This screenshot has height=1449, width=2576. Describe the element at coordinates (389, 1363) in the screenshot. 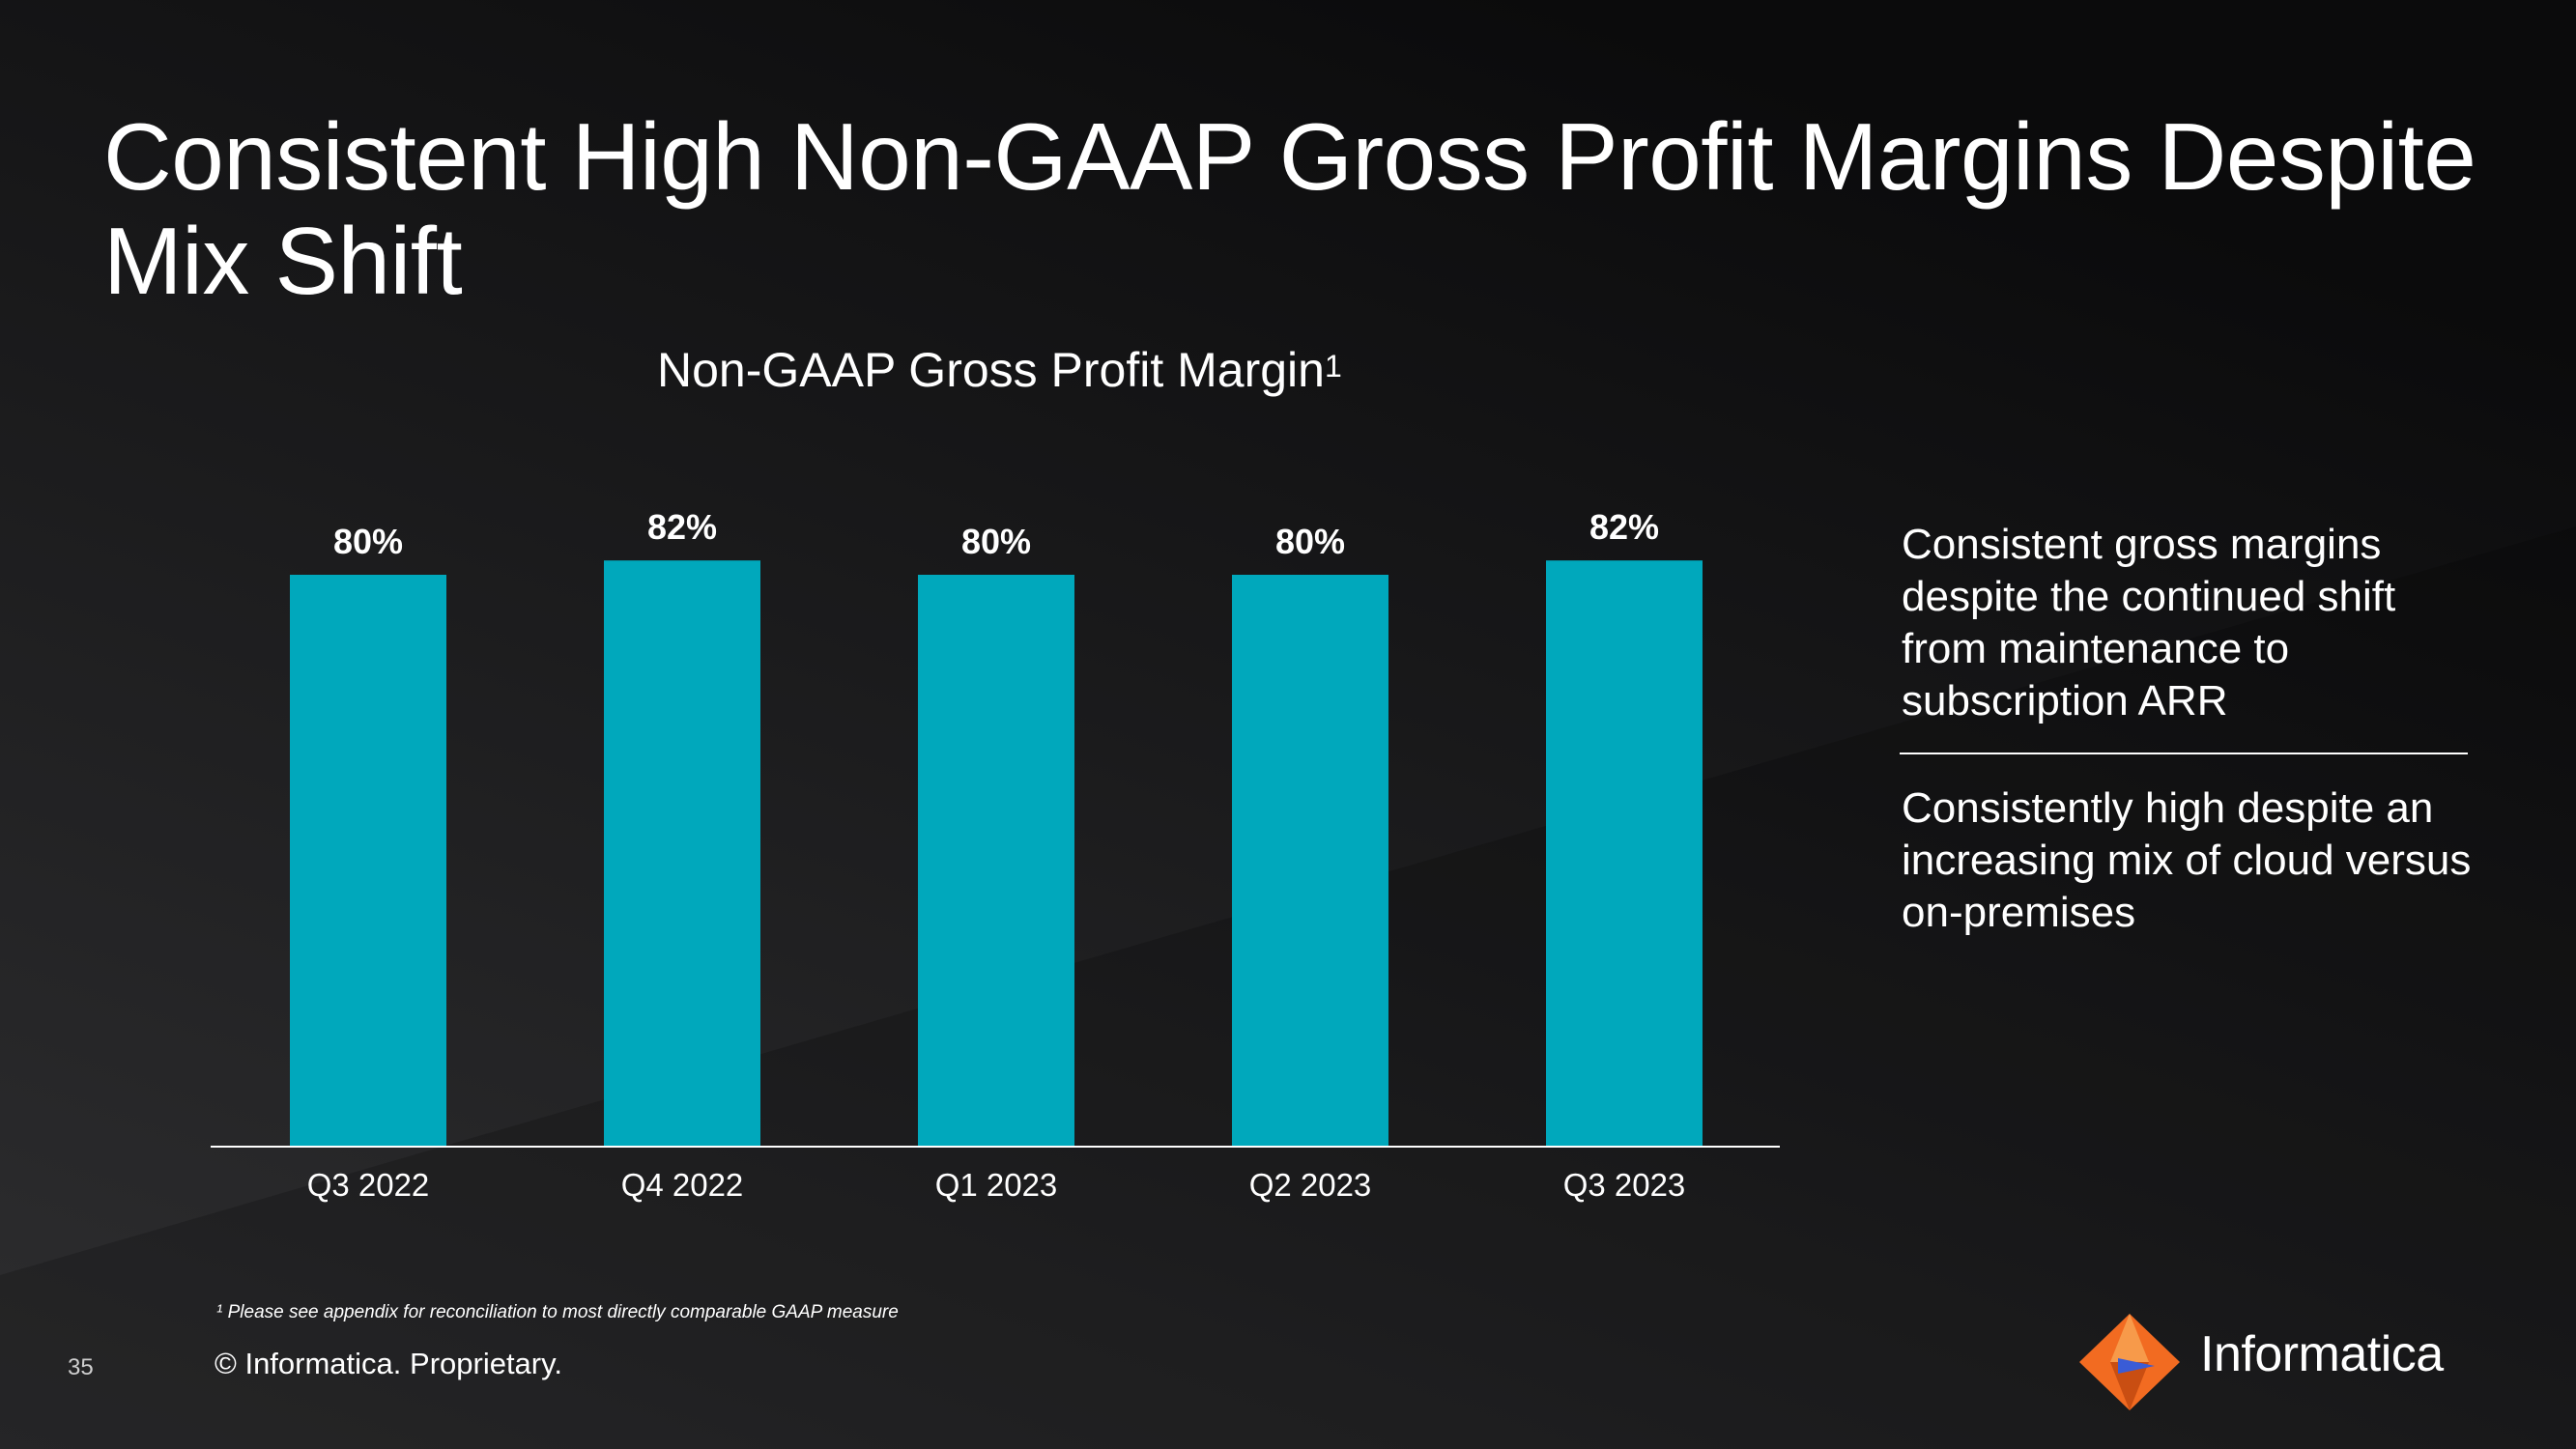

I see `copyright-text: © Informatica. Proprietary.` at that location.